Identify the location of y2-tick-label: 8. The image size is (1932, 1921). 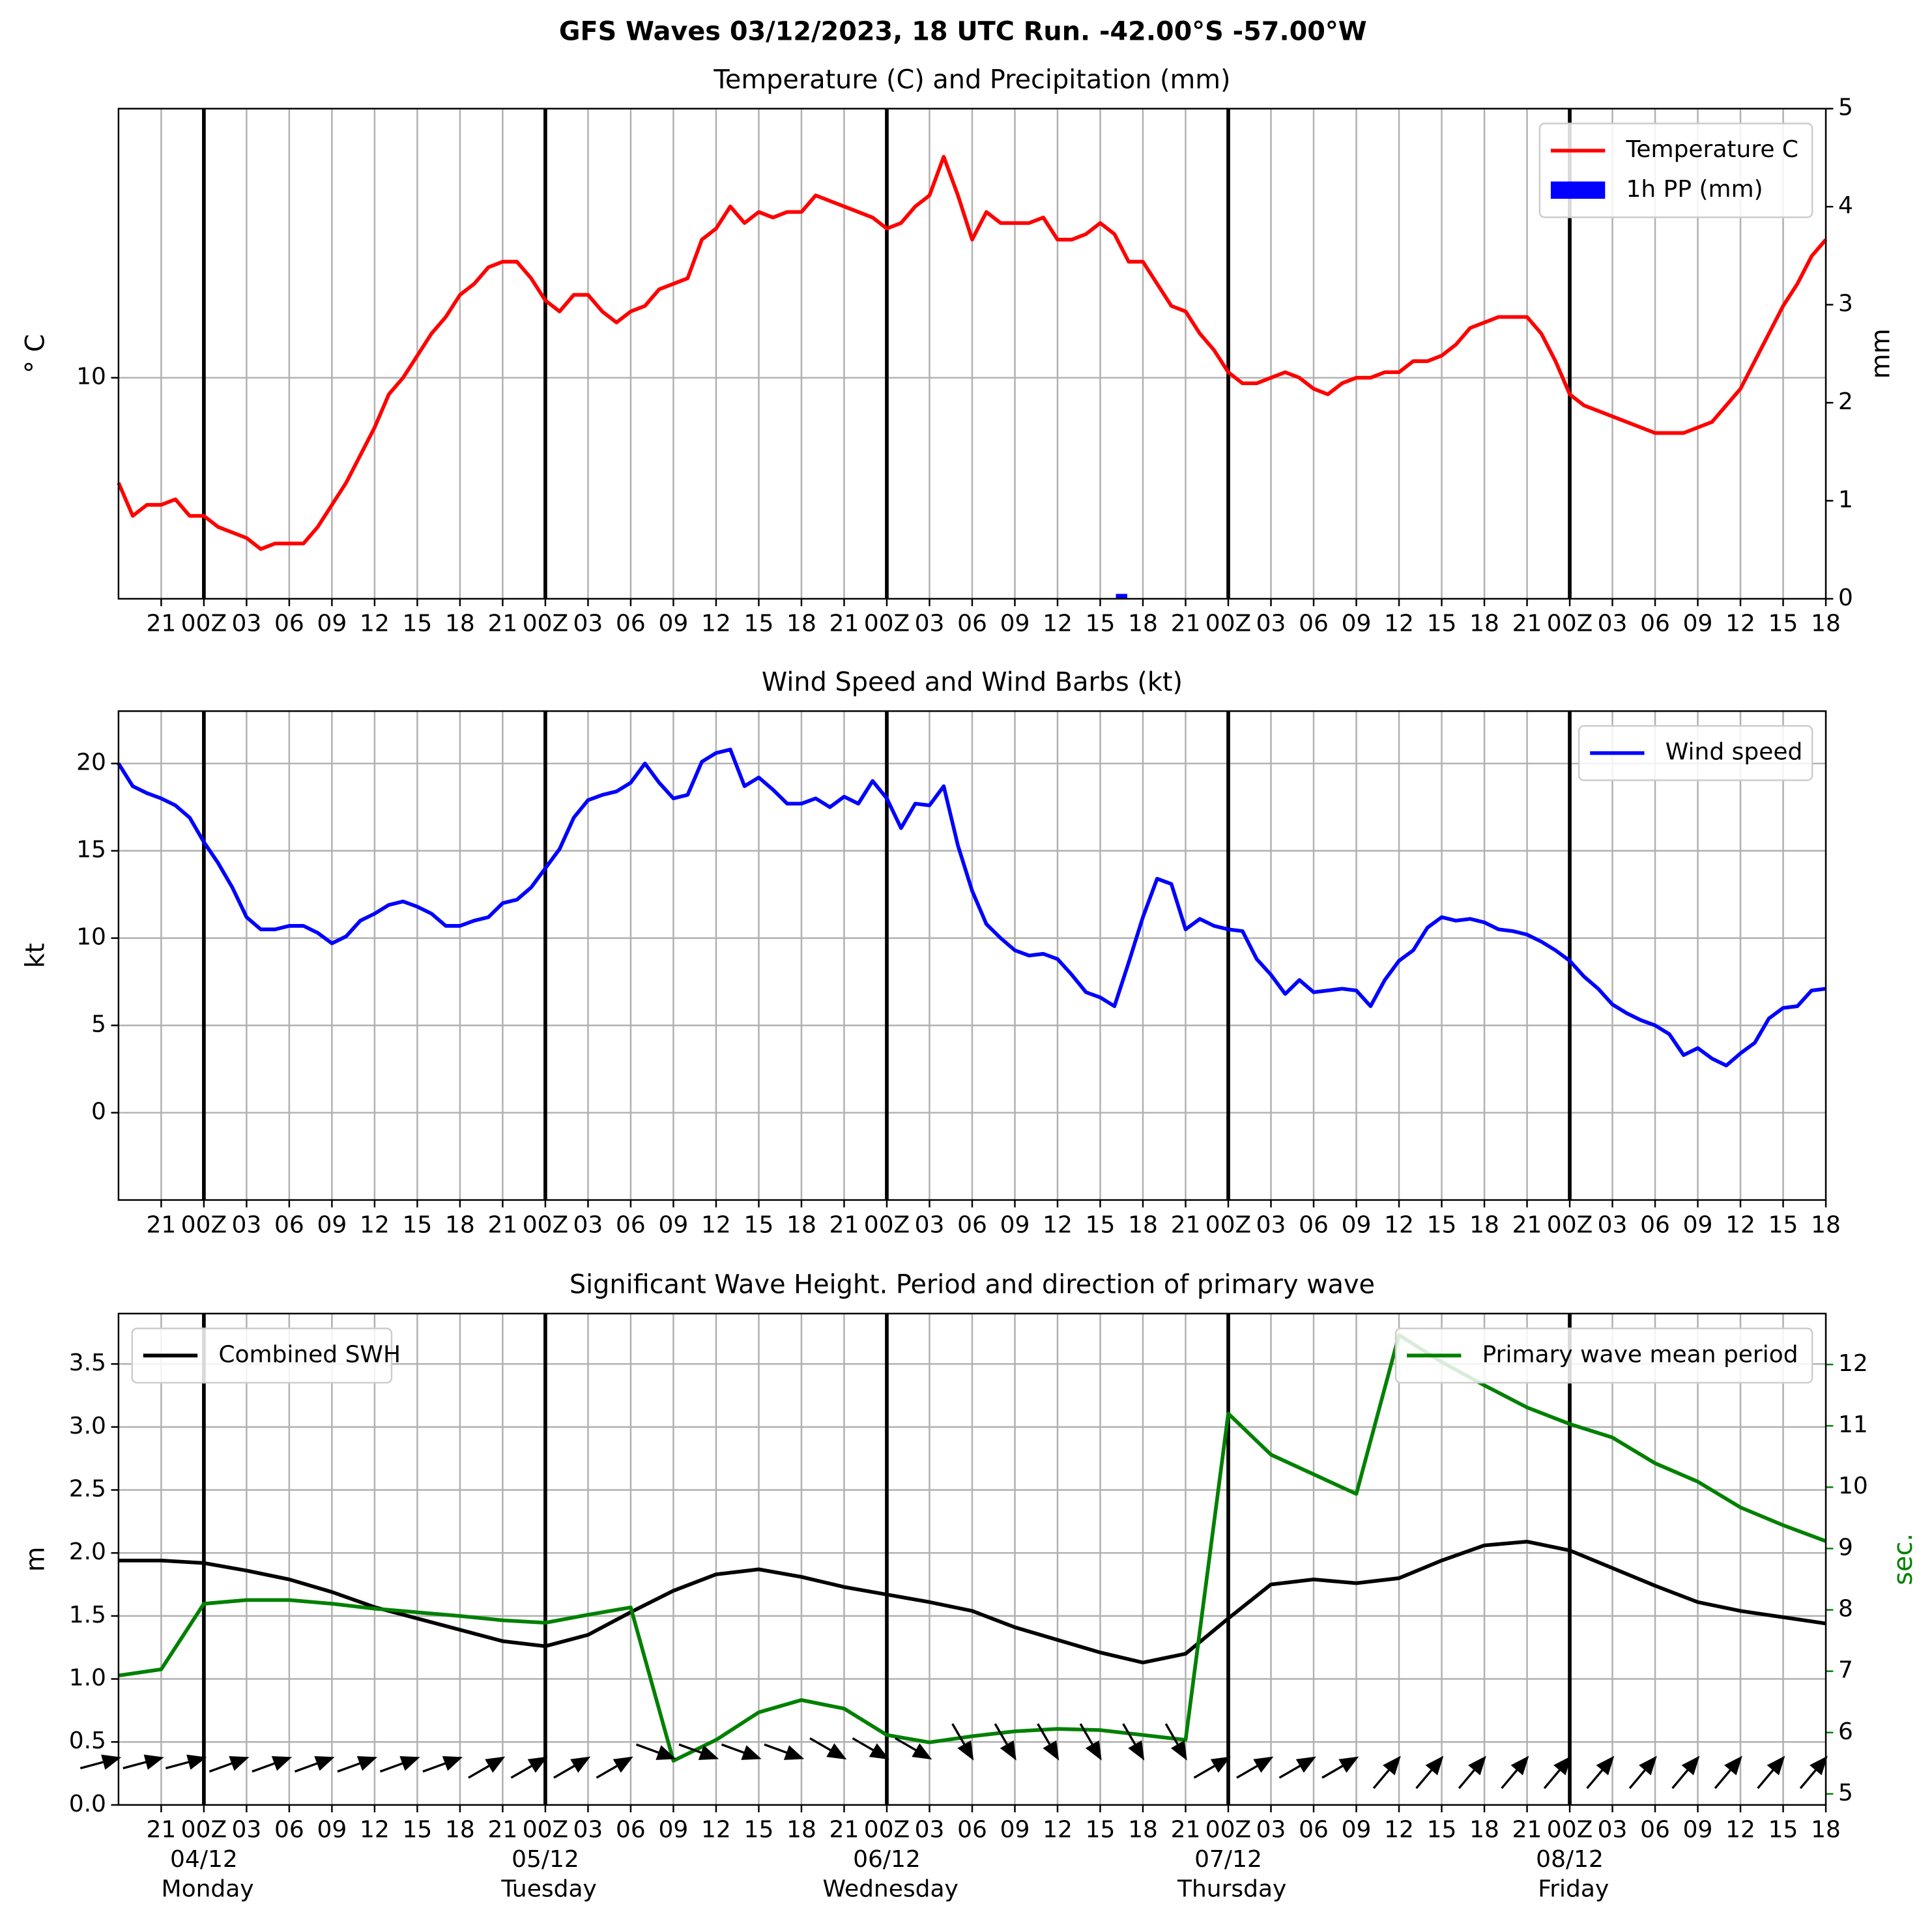
(1845, 1609).